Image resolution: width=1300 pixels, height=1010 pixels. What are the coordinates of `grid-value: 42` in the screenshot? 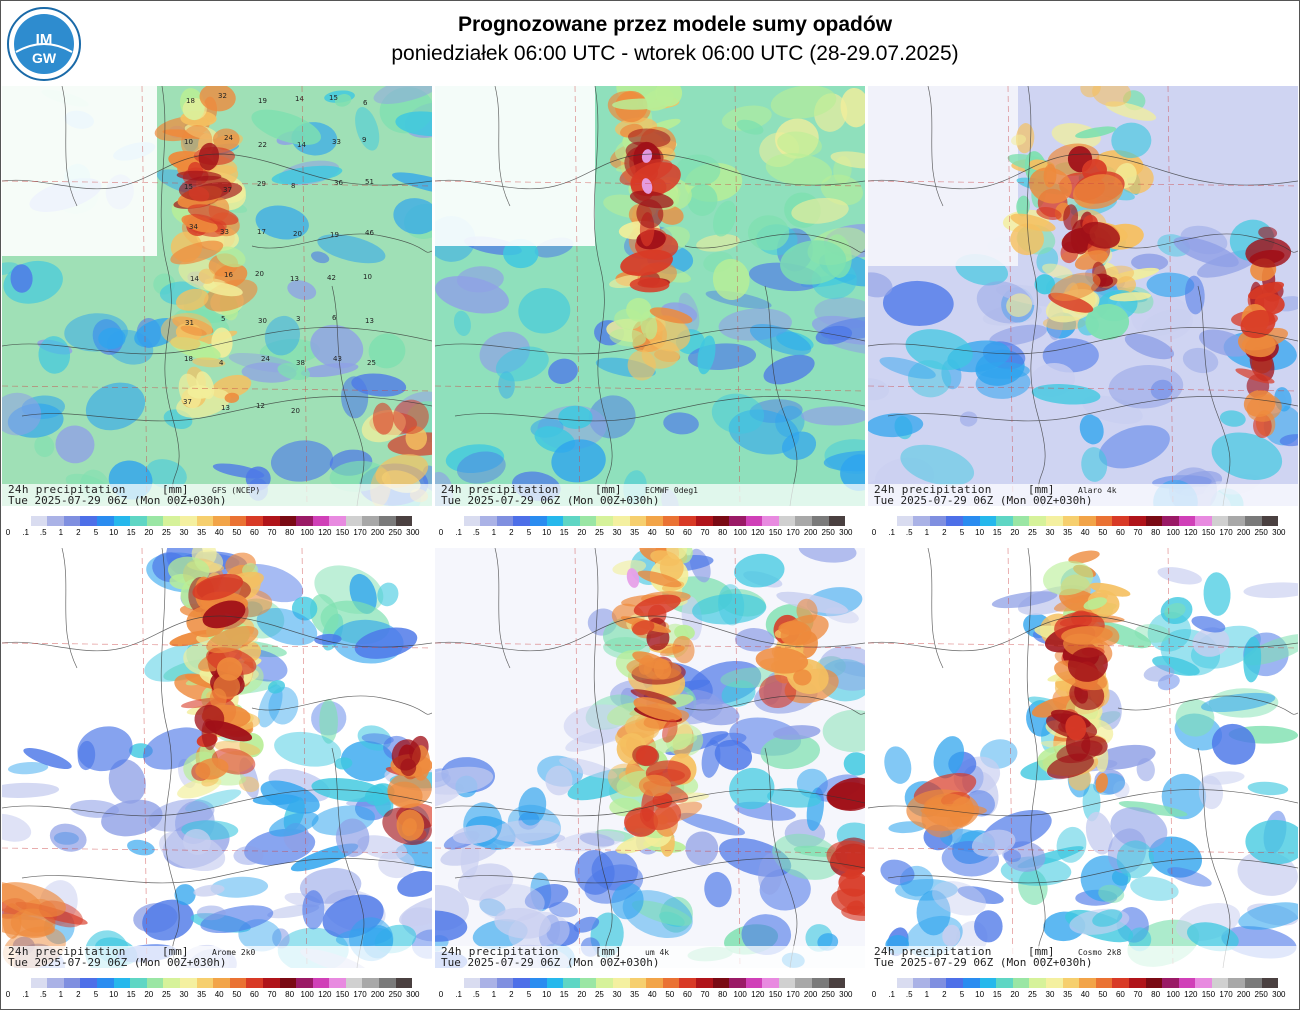 It's located at (331, 278).